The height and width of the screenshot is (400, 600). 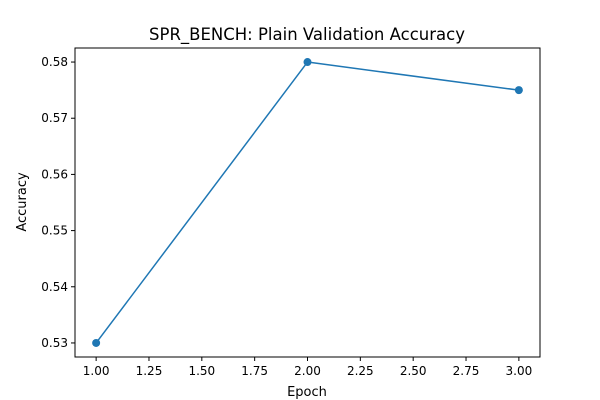 I want to click on x-tick-label: 2.50, so click(x=413, y=371).